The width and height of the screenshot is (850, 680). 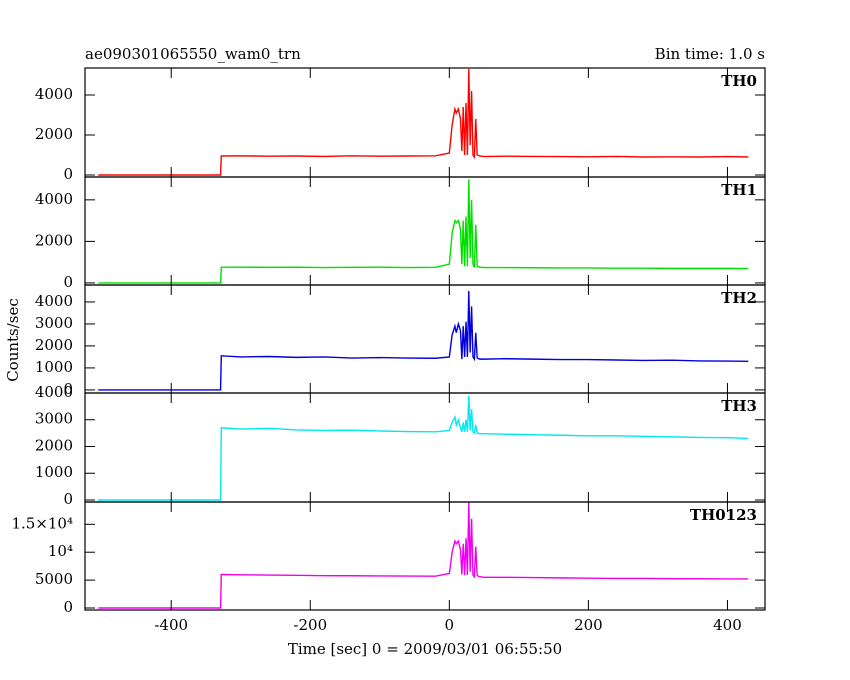 What do you see at coordinates (710, 54) in the screenshot?
I see `bin-time: Bin time: 1.0 s` at bounding box center [710, 54].